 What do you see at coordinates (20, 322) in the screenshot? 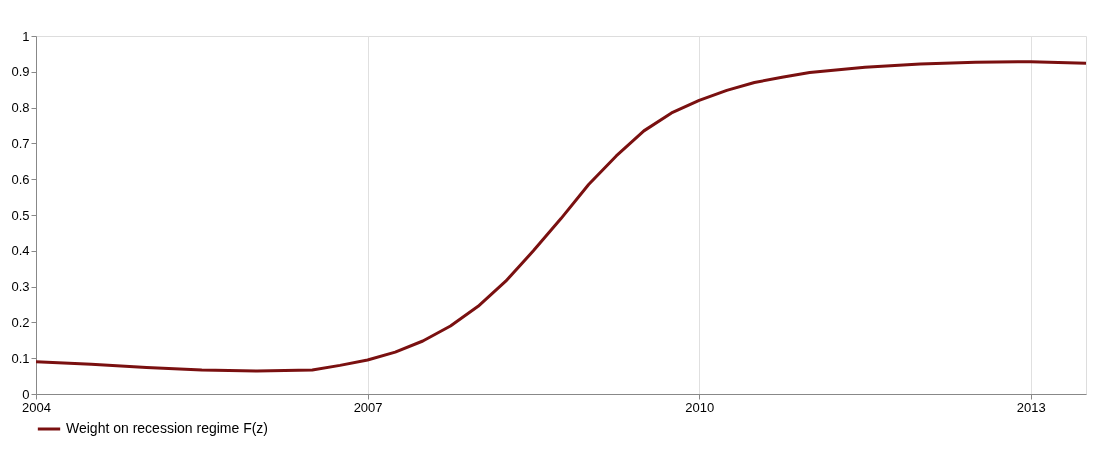
I see `y-tick-label: 0.2` at bounding box center [20, 322].